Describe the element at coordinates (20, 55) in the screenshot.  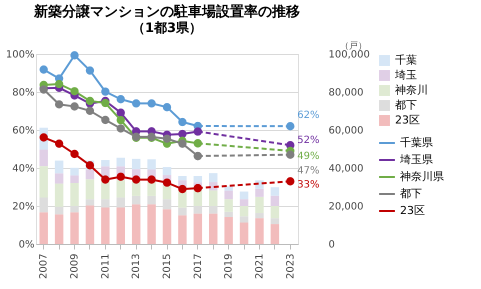
I see `y-tick-label: 100%` at that location.